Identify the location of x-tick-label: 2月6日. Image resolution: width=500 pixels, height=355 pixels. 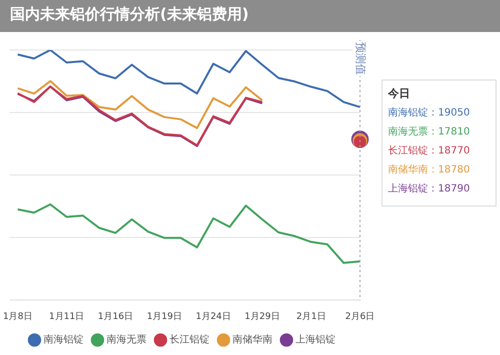
(360, 317).